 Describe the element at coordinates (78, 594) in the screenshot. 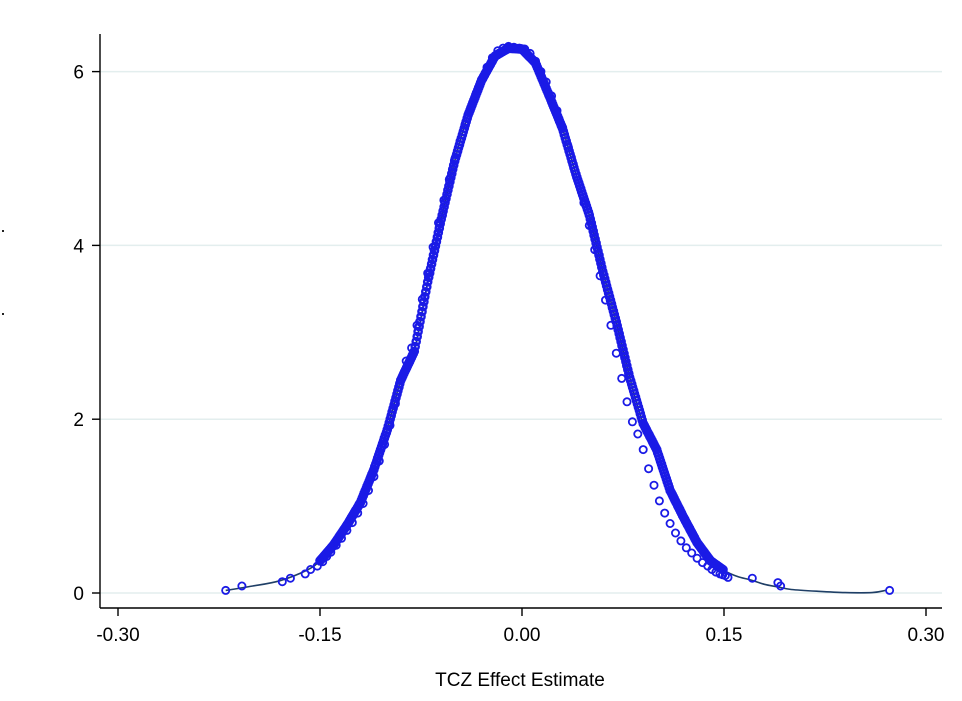

I see `y-tick-label: 0` at that location.